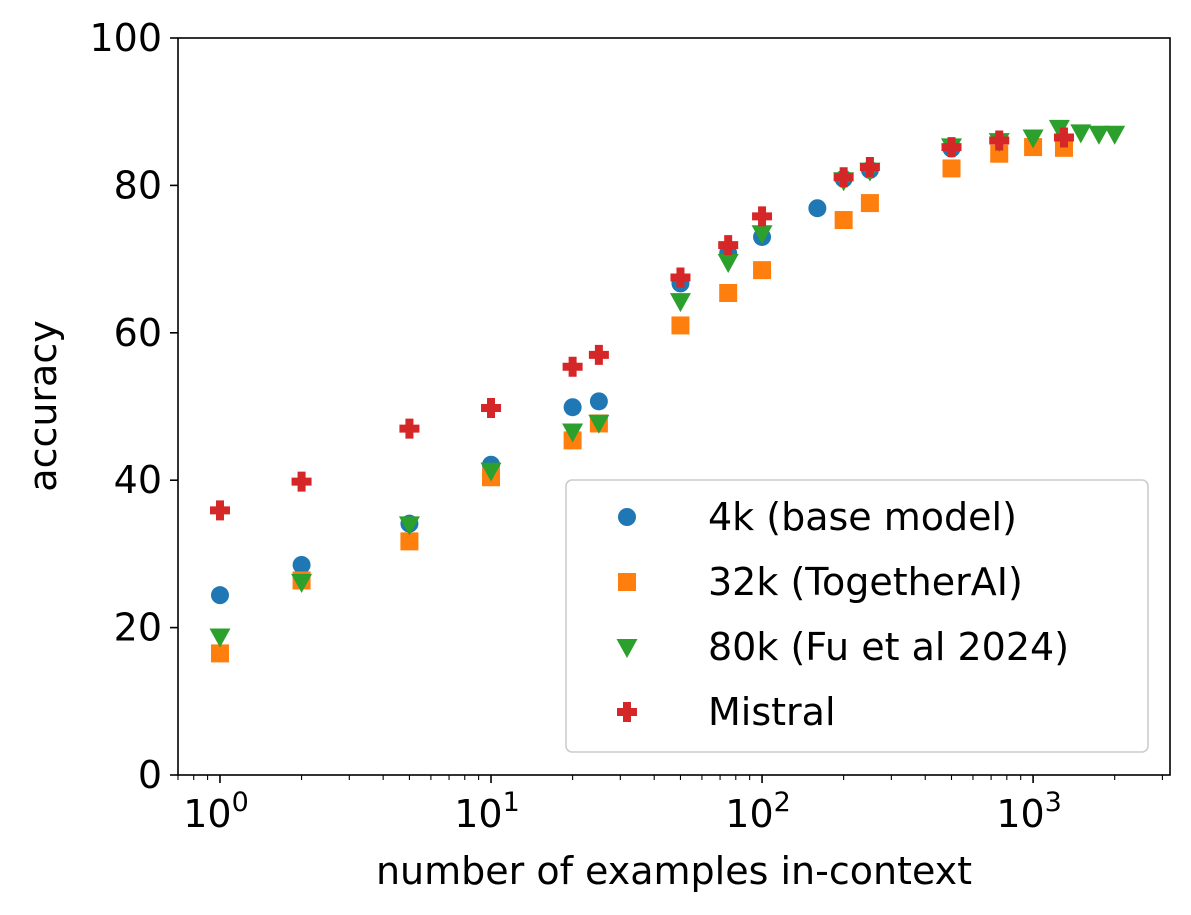  Describe the element at coordinates (240, 802) in the screenshot. I see `x-tick-exponent: 0` at that location.